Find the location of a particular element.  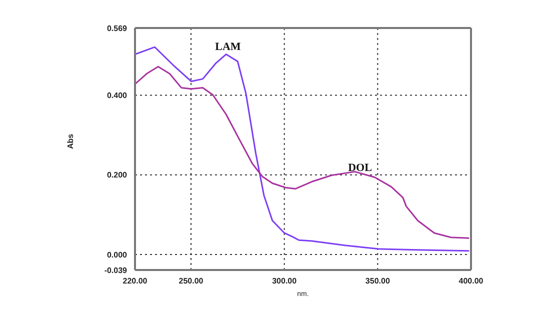

x-tick-label: 300.00 is located at coordinates (285, 281).